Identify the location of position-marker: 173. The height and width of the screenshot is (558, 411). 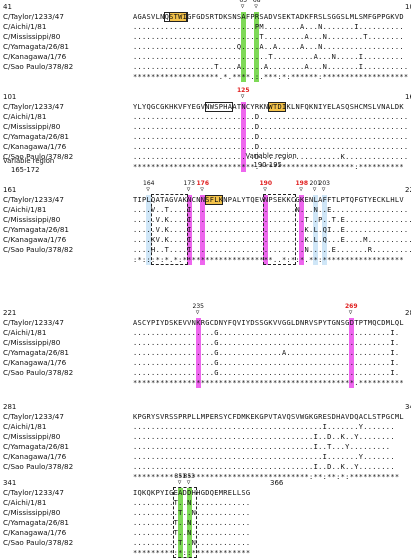
(189, 183).